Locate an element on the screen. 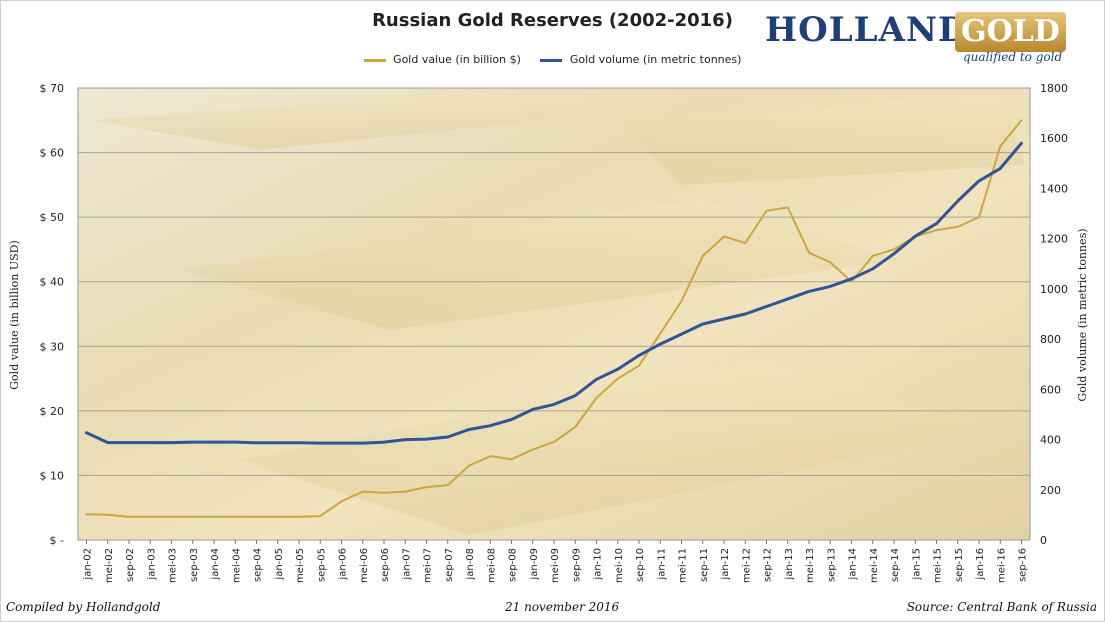  x-tick-label: jan-07 is located at coordinates (406, 564).